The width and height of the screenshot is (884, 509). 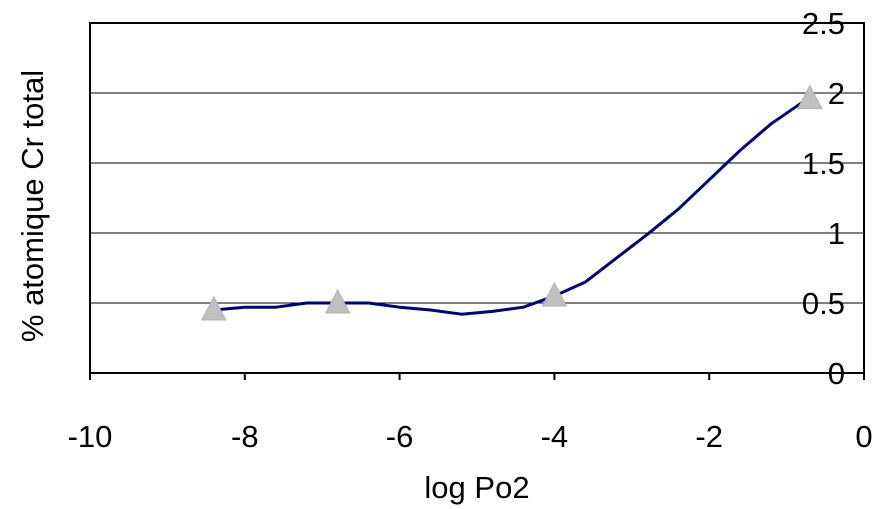 What do you see at coordinates (823, 23) in the screenshot?
I see `y-tick-label: 2.5` at bounding box center [823, 23].